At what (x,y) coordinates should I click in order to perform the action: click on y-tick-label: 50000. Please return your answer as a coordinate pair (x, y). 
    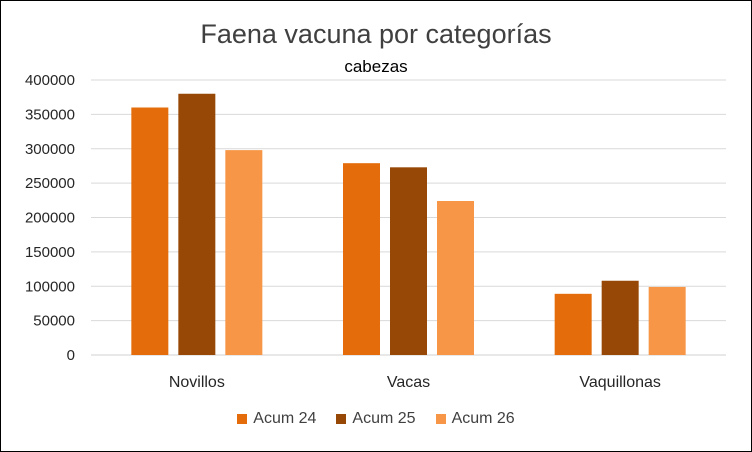
    Looking at the image, I should click on (54, 321).